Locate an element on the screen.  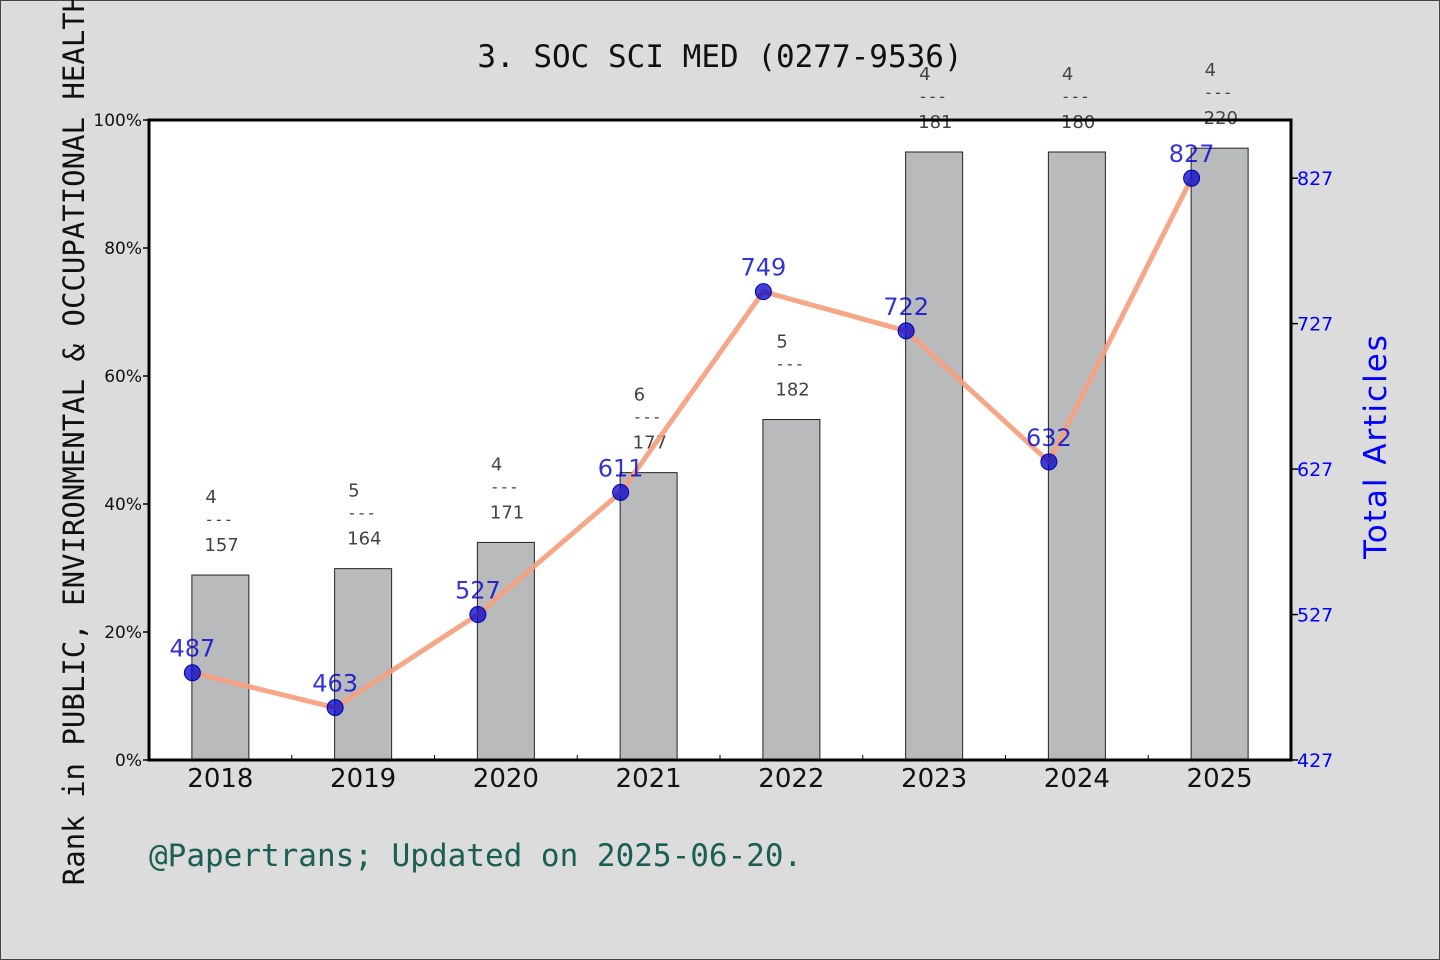
x-tick-label: 2025 is located at coordinates (1220, 779).